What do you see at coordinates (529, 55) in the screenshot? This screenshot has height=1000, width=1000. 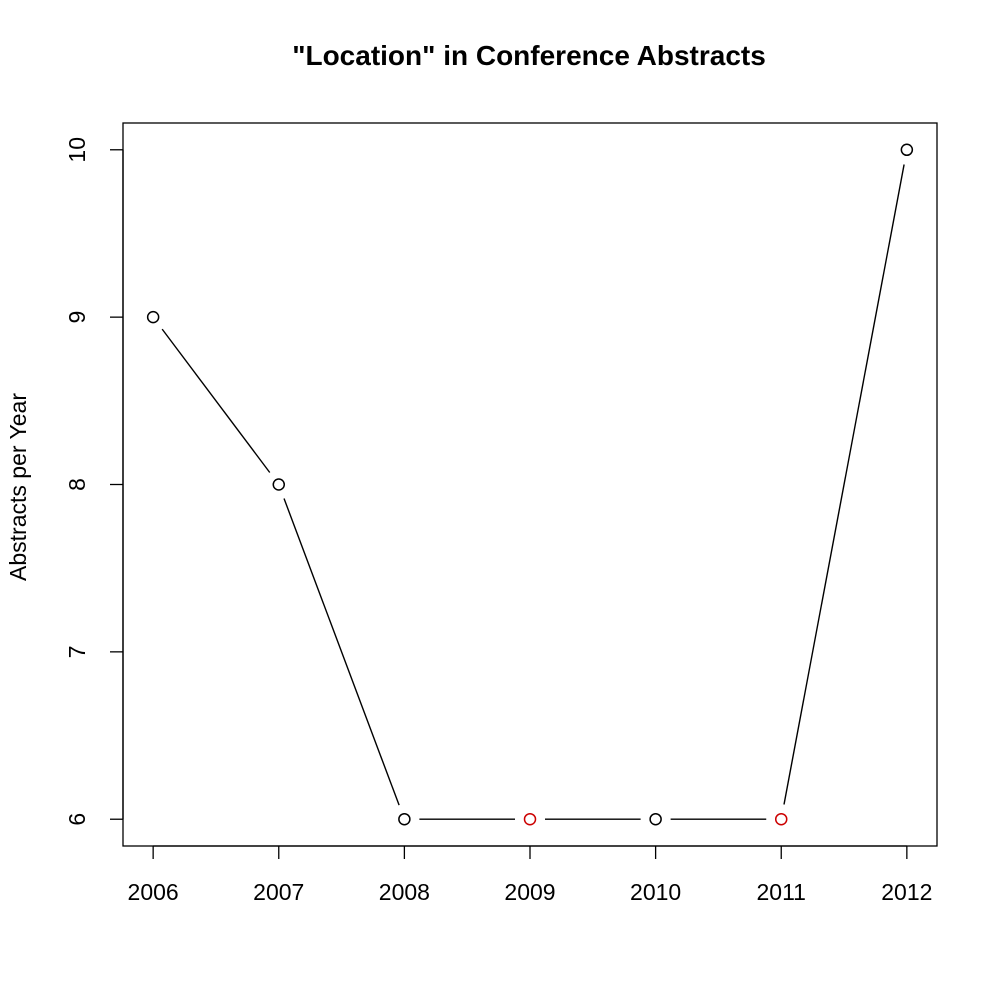 I see `chart-title: "Location" in Conference Abstracts` at bounding box center [529, 55].